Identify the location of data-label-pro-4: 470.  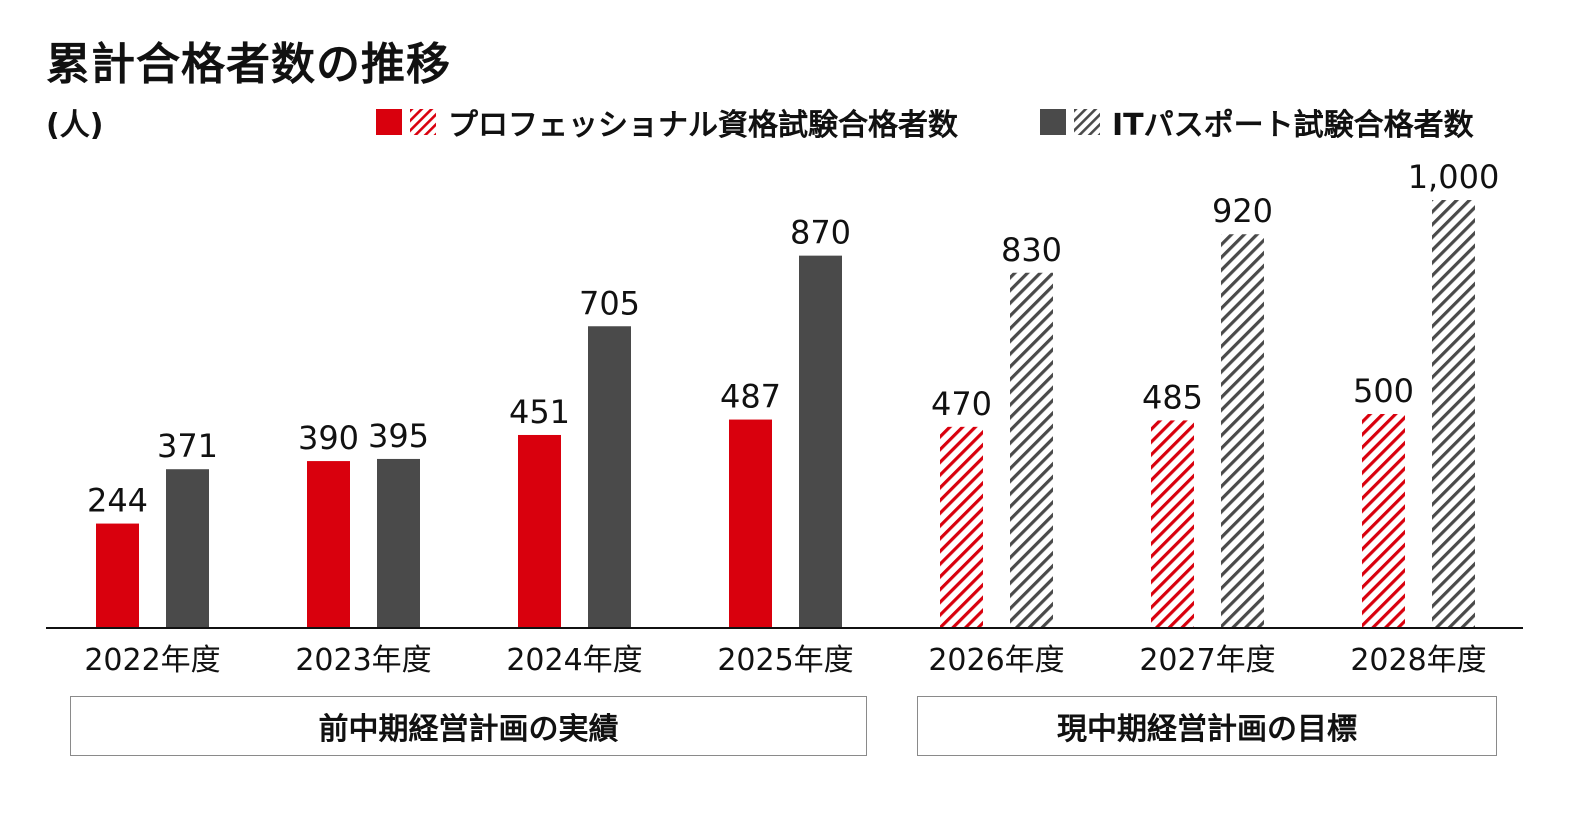
(961, 404).